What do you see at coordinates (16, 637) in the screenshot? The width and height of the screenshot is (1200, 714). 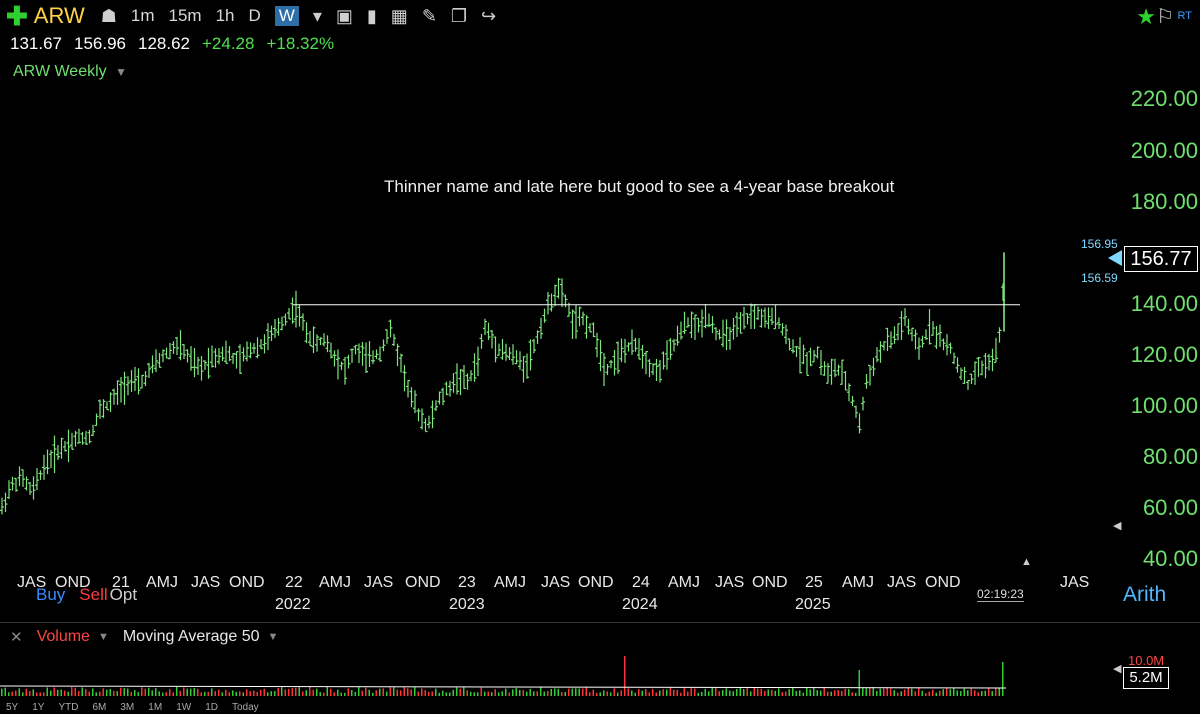 I see `close-icon: ✕` at bounding box center [16, 637].